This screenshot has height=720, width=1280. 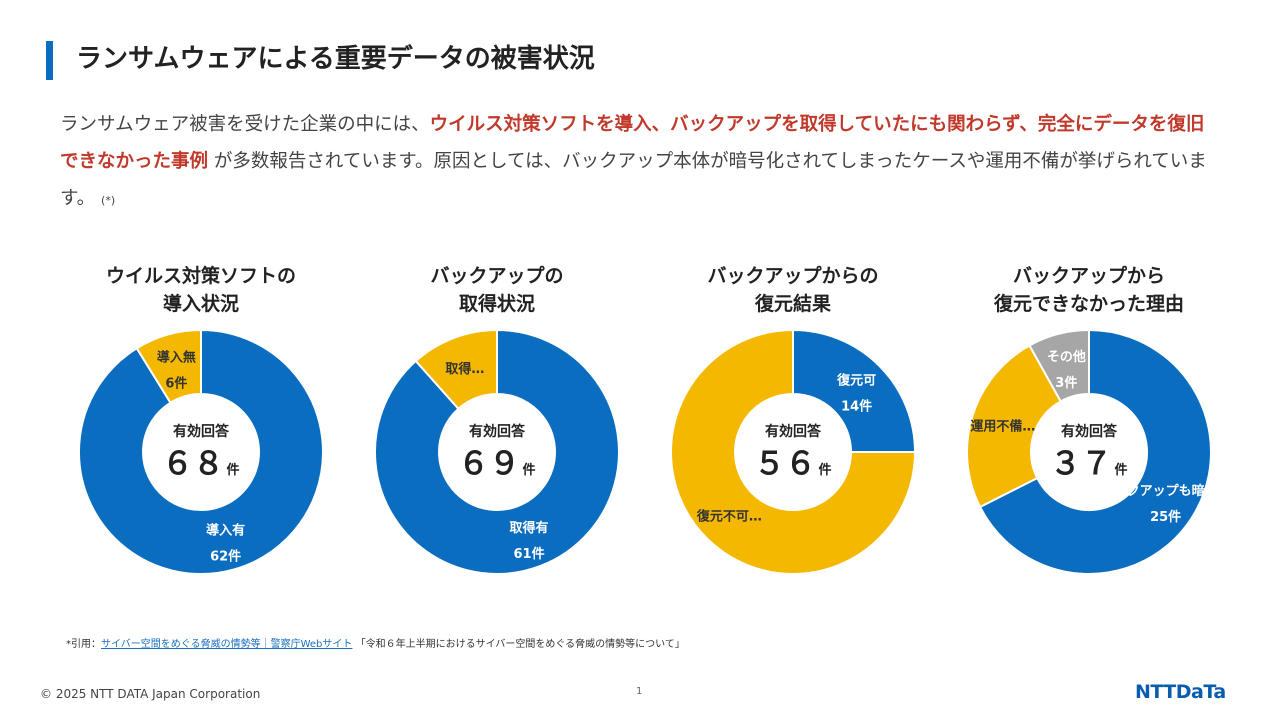 What do you see at coordinates (245, 124) in the screenshot?
I see `intro-text-1: ランサムウェア被害を受けた企業の中には、` at bounding box center [245, 124].